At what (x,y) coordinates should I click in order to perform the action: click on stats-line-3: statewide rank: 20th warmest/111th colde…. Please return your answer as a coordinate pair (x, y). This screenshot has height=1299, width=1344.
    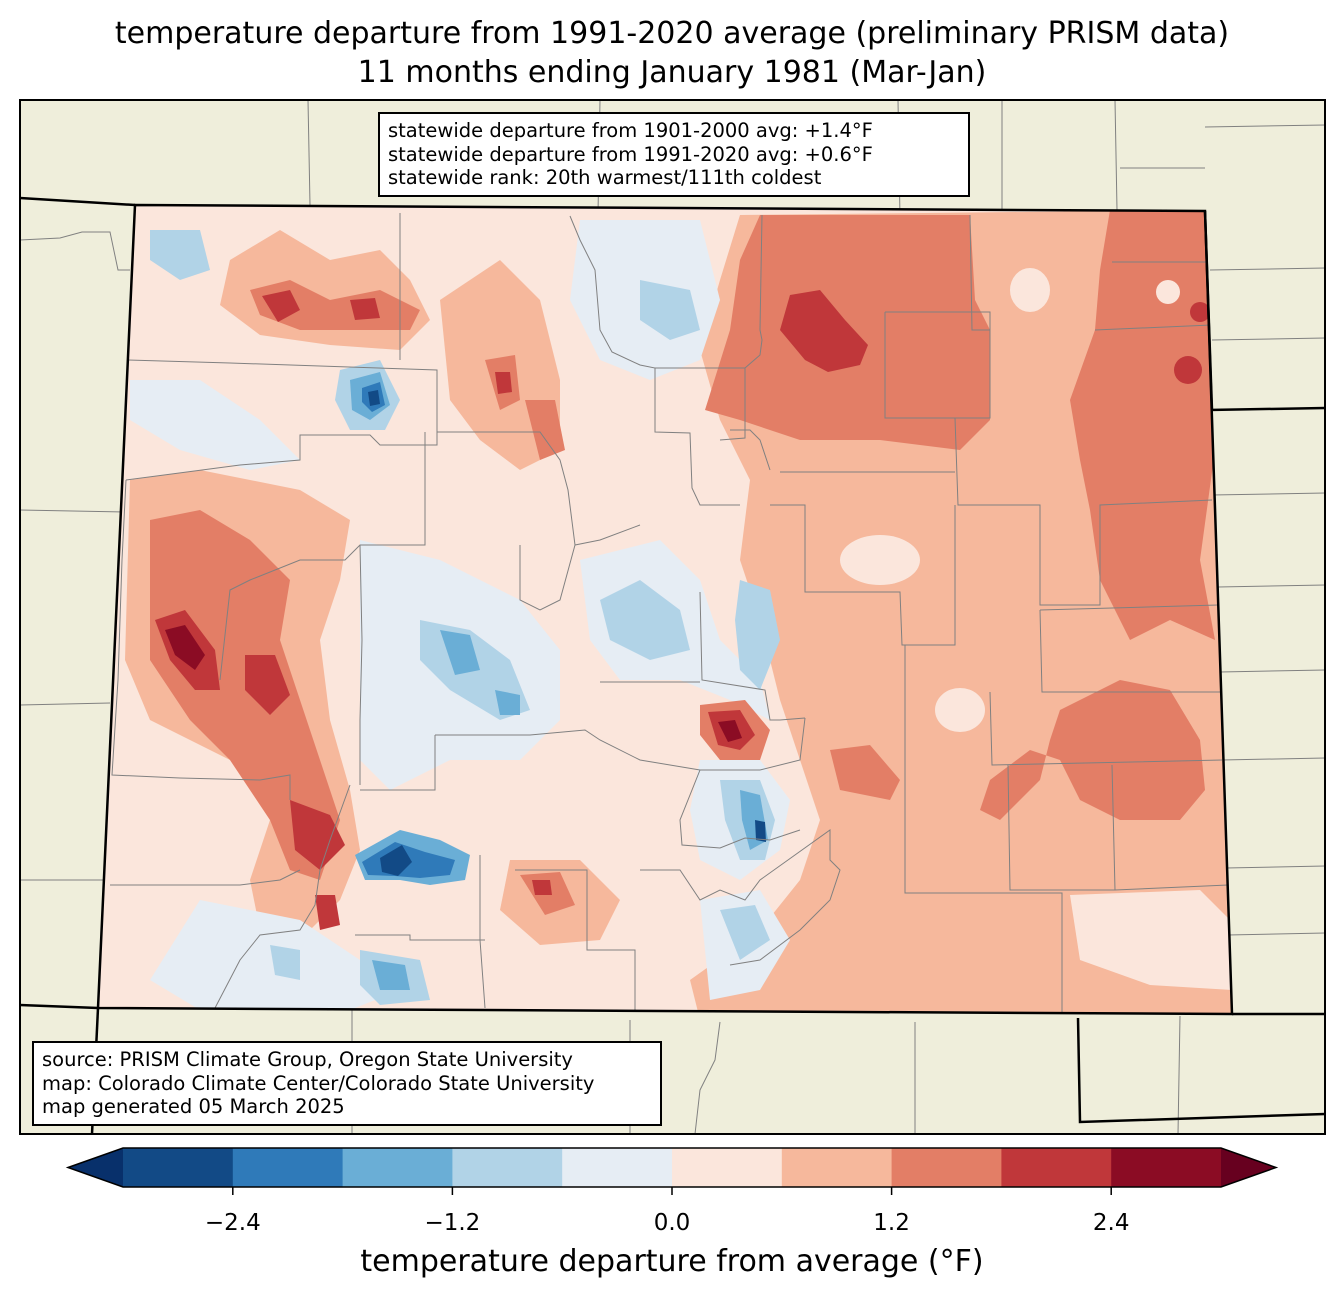
    Looking at the image, I should click on (605, 177).